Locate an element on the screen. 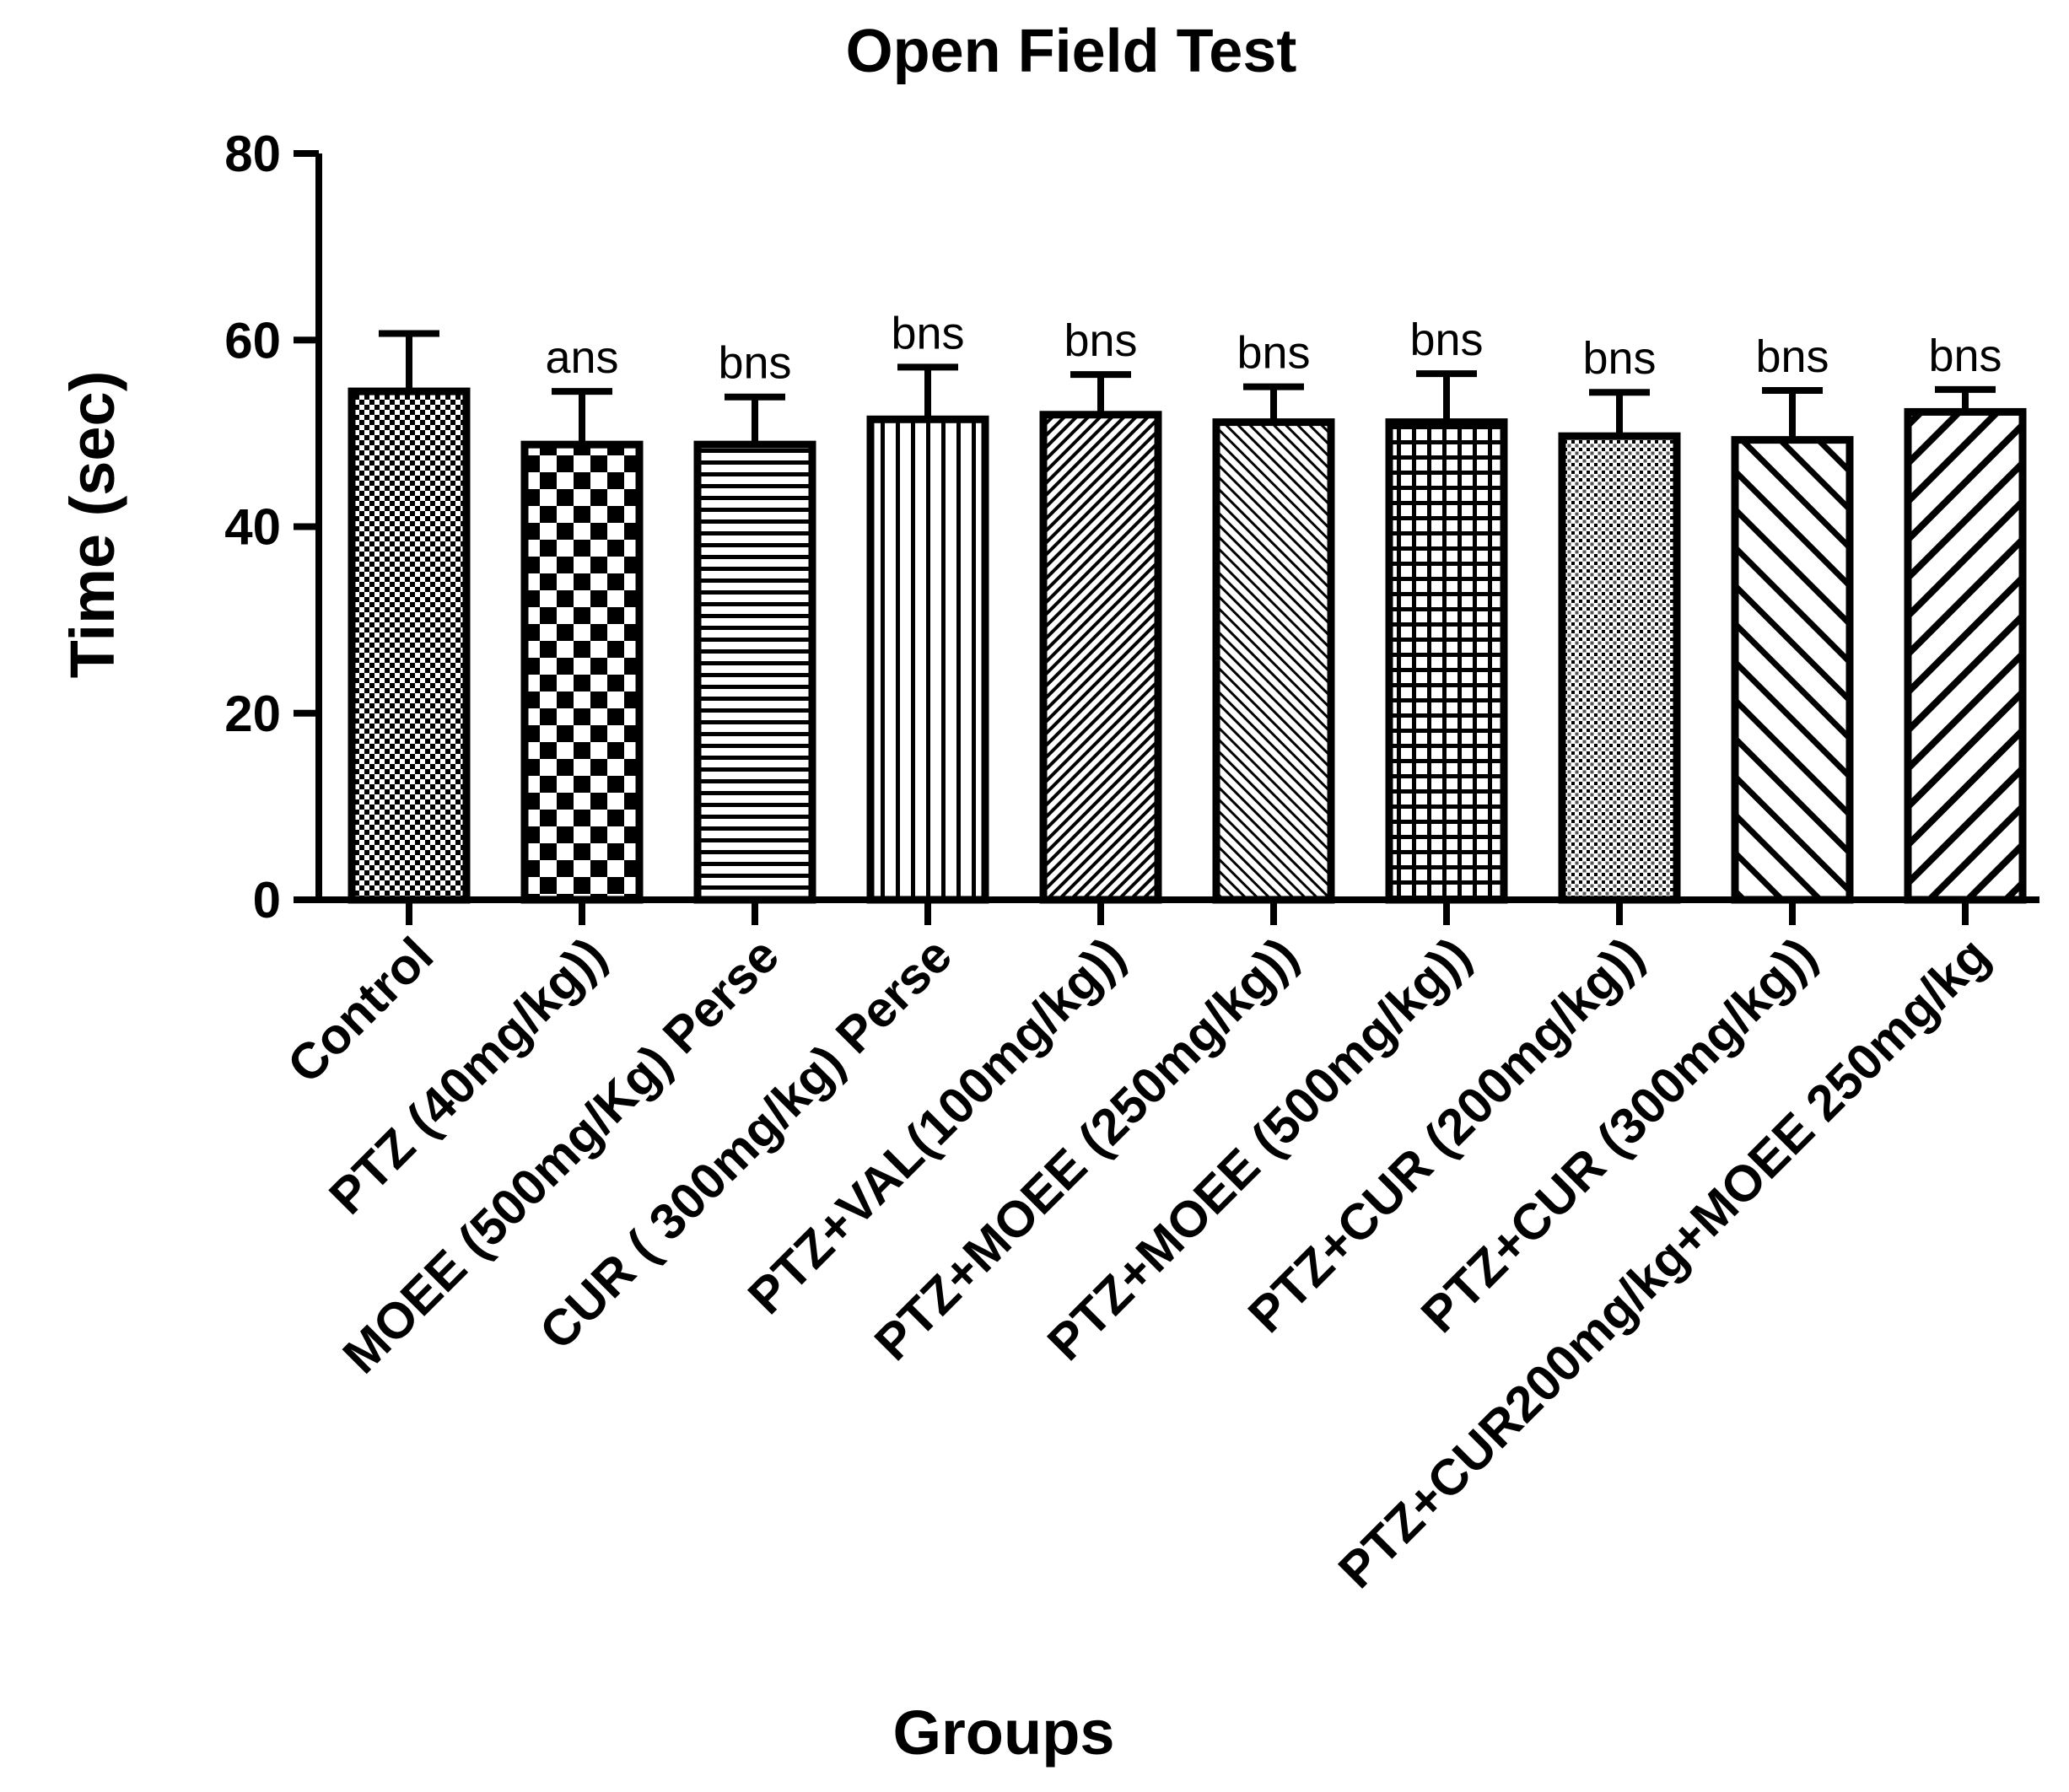  y-tick-label: 0 is located at coordinates (267, 900).